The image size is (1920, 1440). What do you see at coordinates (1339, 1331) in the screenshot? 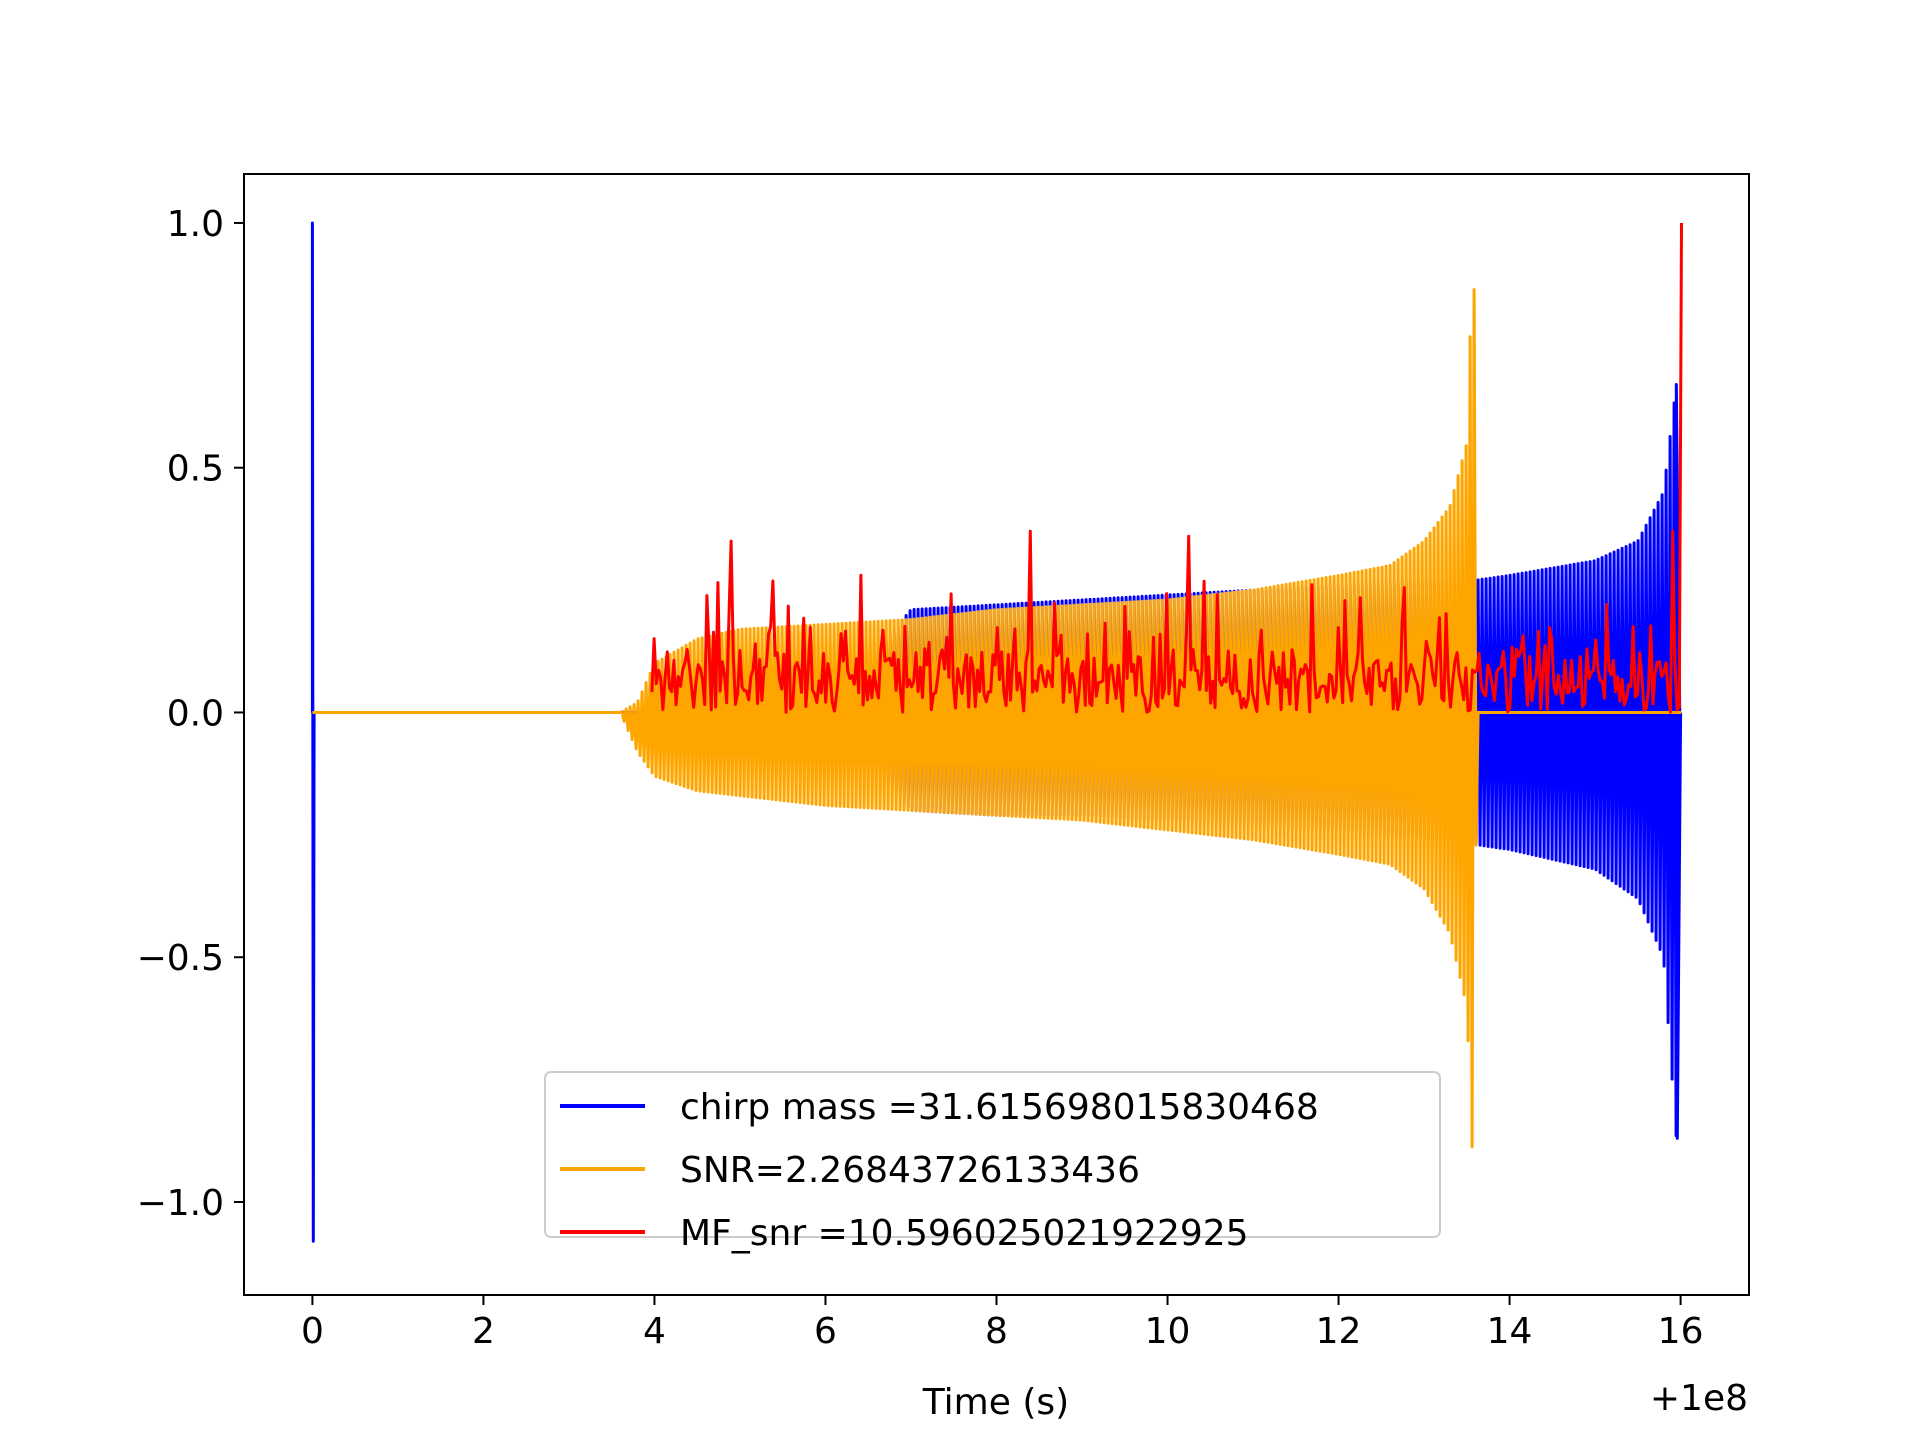
I see `x-tick-label: 12` at bounding box center [1339, 1331].